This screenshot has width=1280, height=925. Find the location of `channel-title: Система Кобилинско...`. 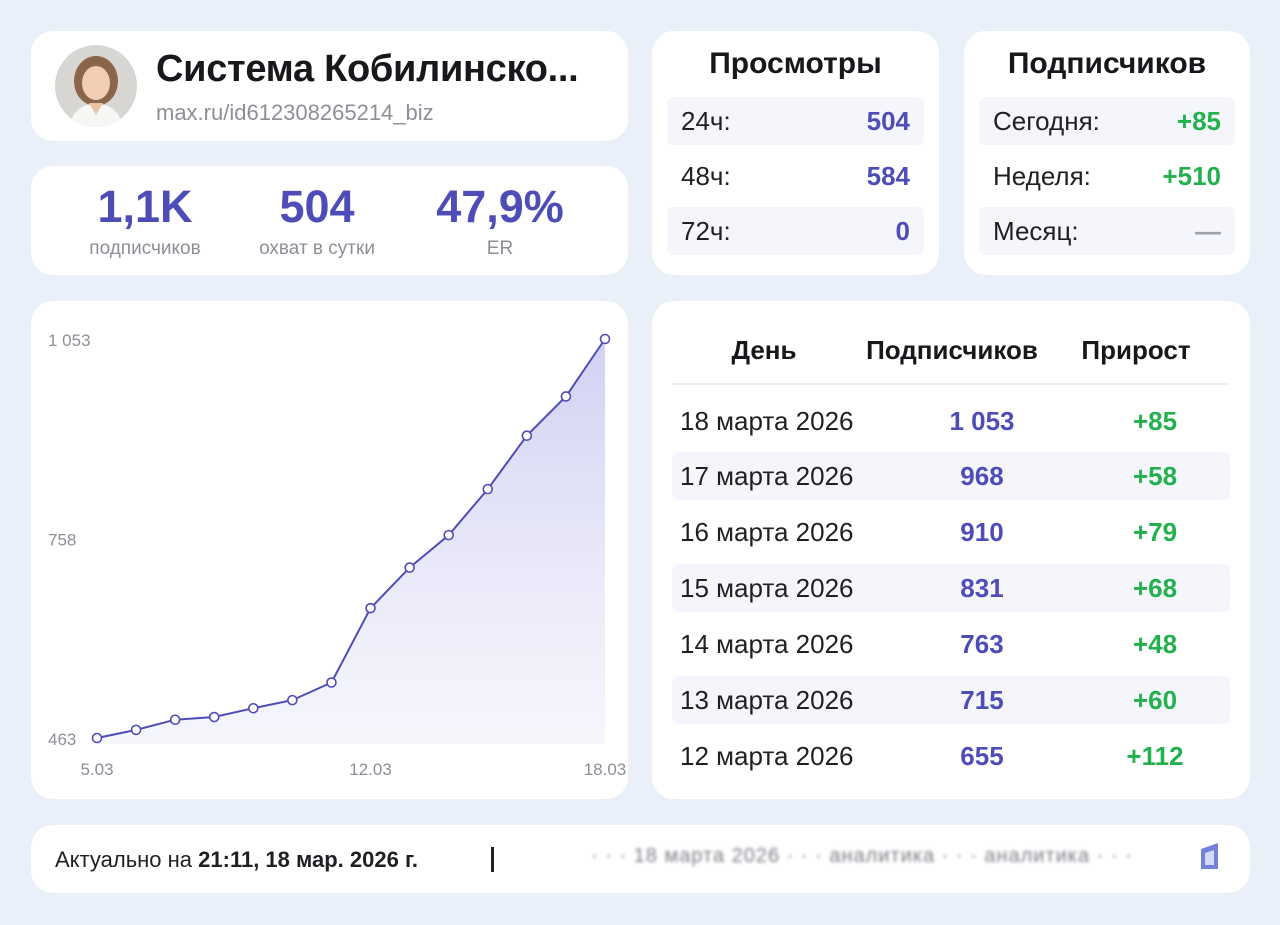

channel-title: Система Кобилинско... is located at coordinates (367, 69).